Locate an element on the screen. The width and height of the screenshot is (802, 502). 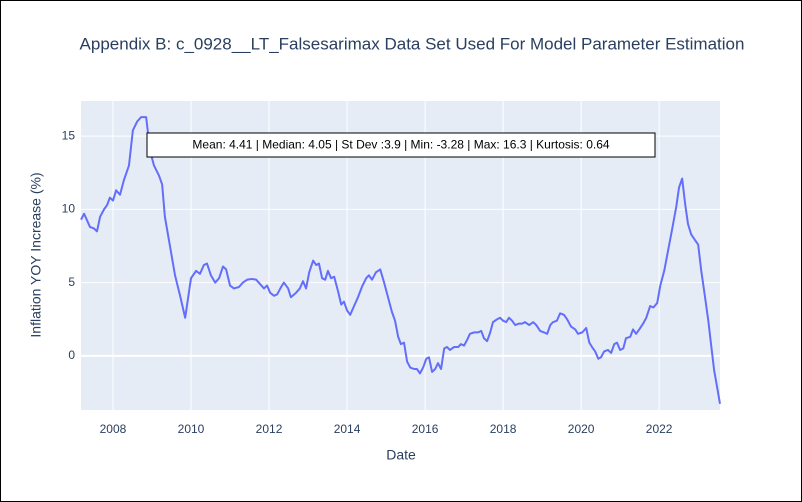
x-axis-title: Date is located at coordinates (401, 455).